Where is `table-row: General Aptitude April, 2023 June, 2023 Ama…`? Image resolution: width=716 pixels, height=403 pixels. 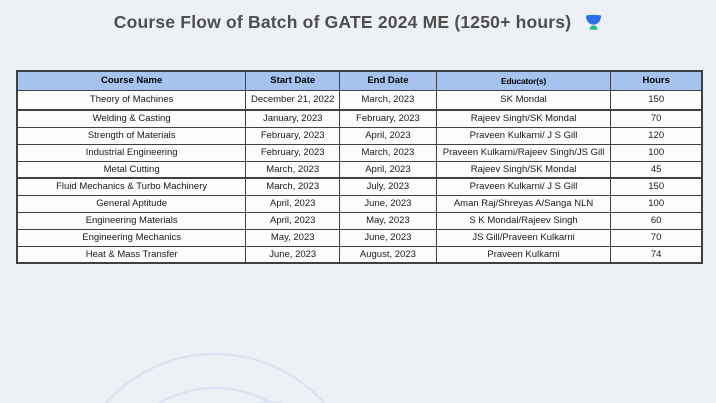 table-row: General Aptitude April, 2023 June, 2023 Ama… is located at coordinates (359, 203).